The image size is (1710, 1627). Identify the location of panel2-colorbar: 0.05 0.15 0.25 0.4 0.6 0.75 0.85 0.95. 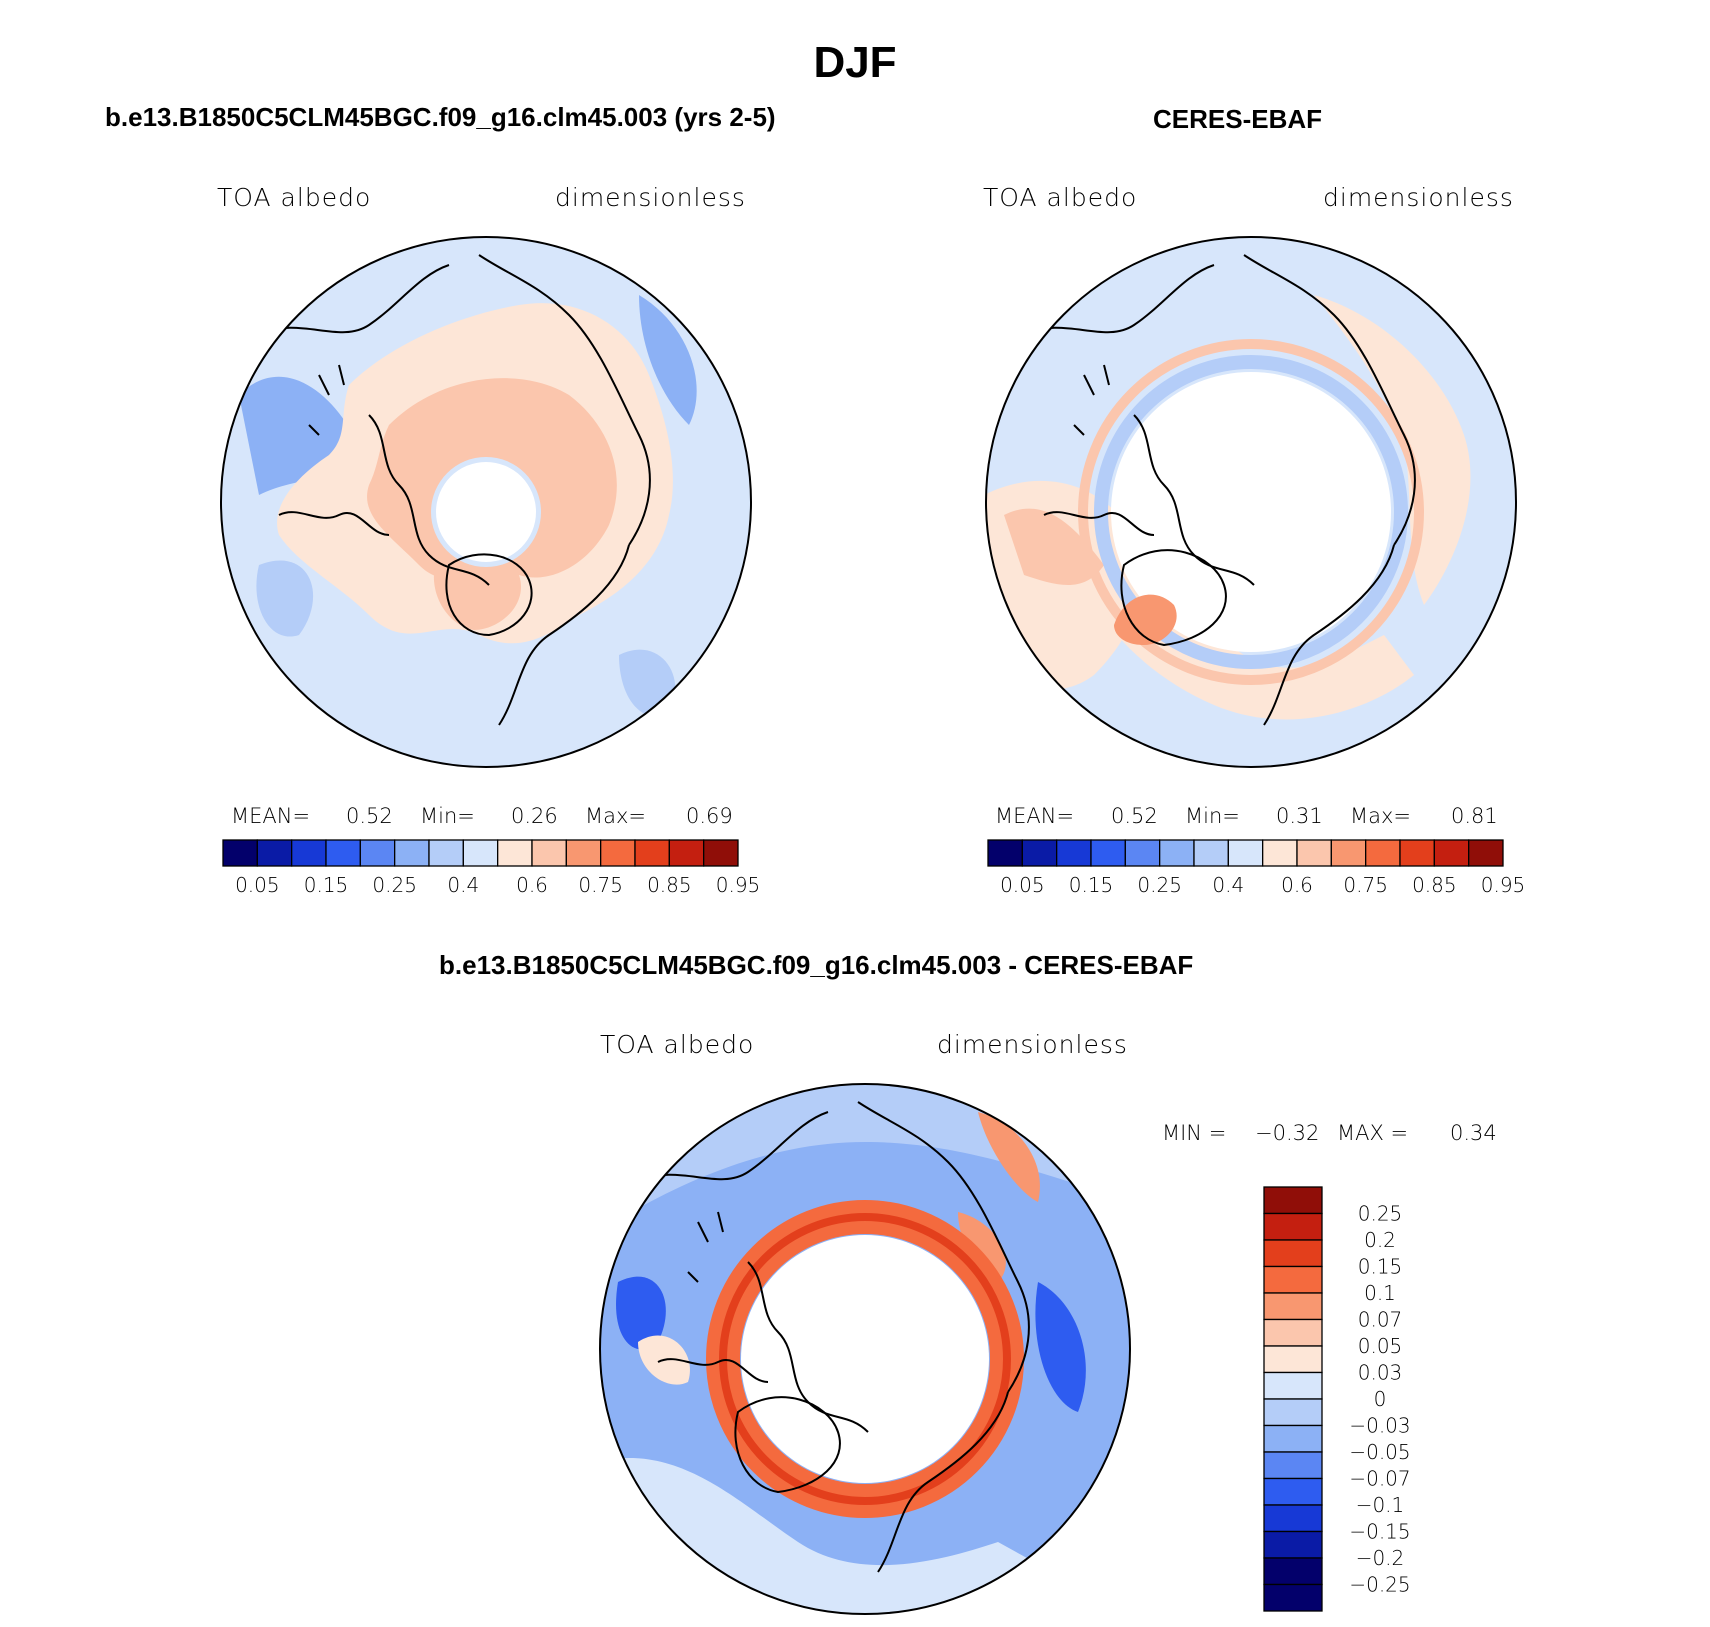
(1256, 868).